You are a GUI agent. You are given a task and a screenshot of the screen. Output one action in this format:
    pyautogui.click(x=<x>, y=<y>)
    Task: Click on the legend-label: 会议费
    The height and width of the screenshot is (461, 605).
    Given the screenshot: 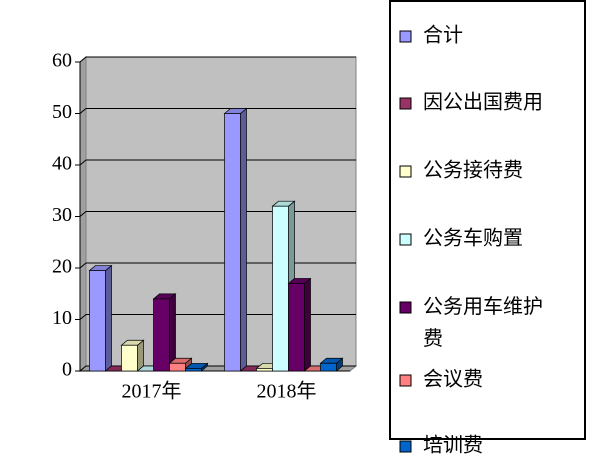 What is the action you would take?
    pyautogui.click(x=453, y=379)
    